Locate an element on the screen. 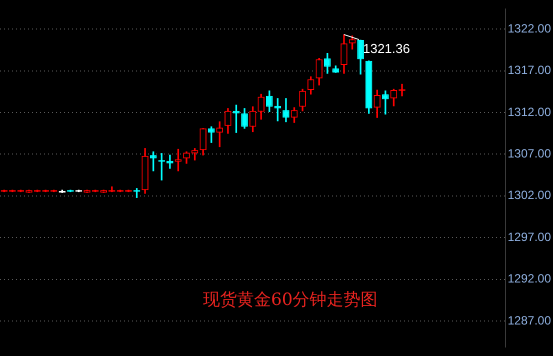  y-tick-label: 1307.00 is located at coordinates (530, 153).